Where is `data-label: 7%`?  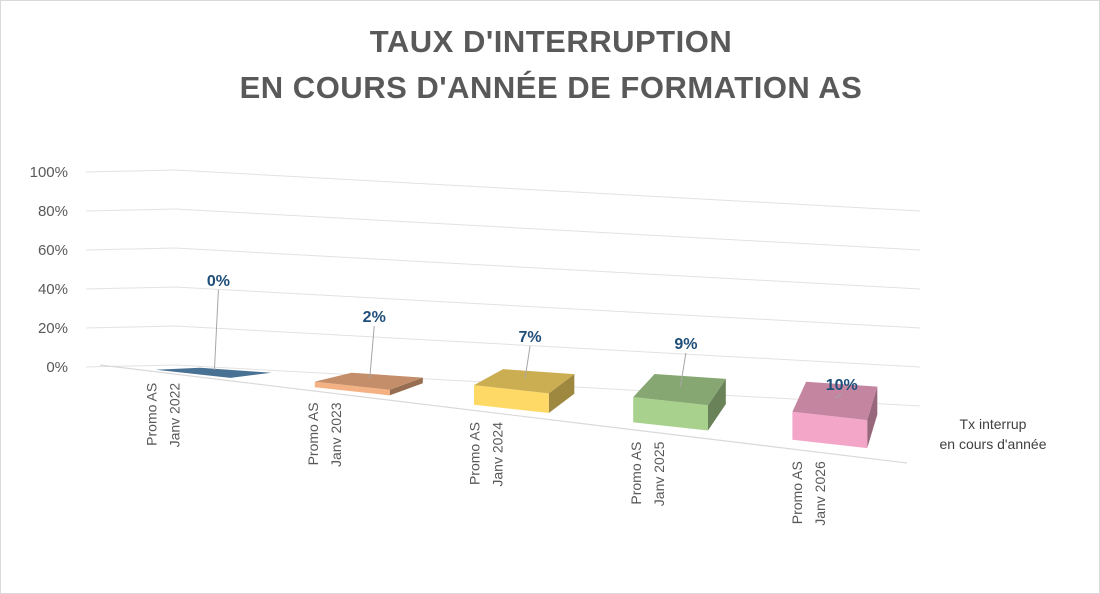 data-label: 7% is located at coordinates (529, 337).